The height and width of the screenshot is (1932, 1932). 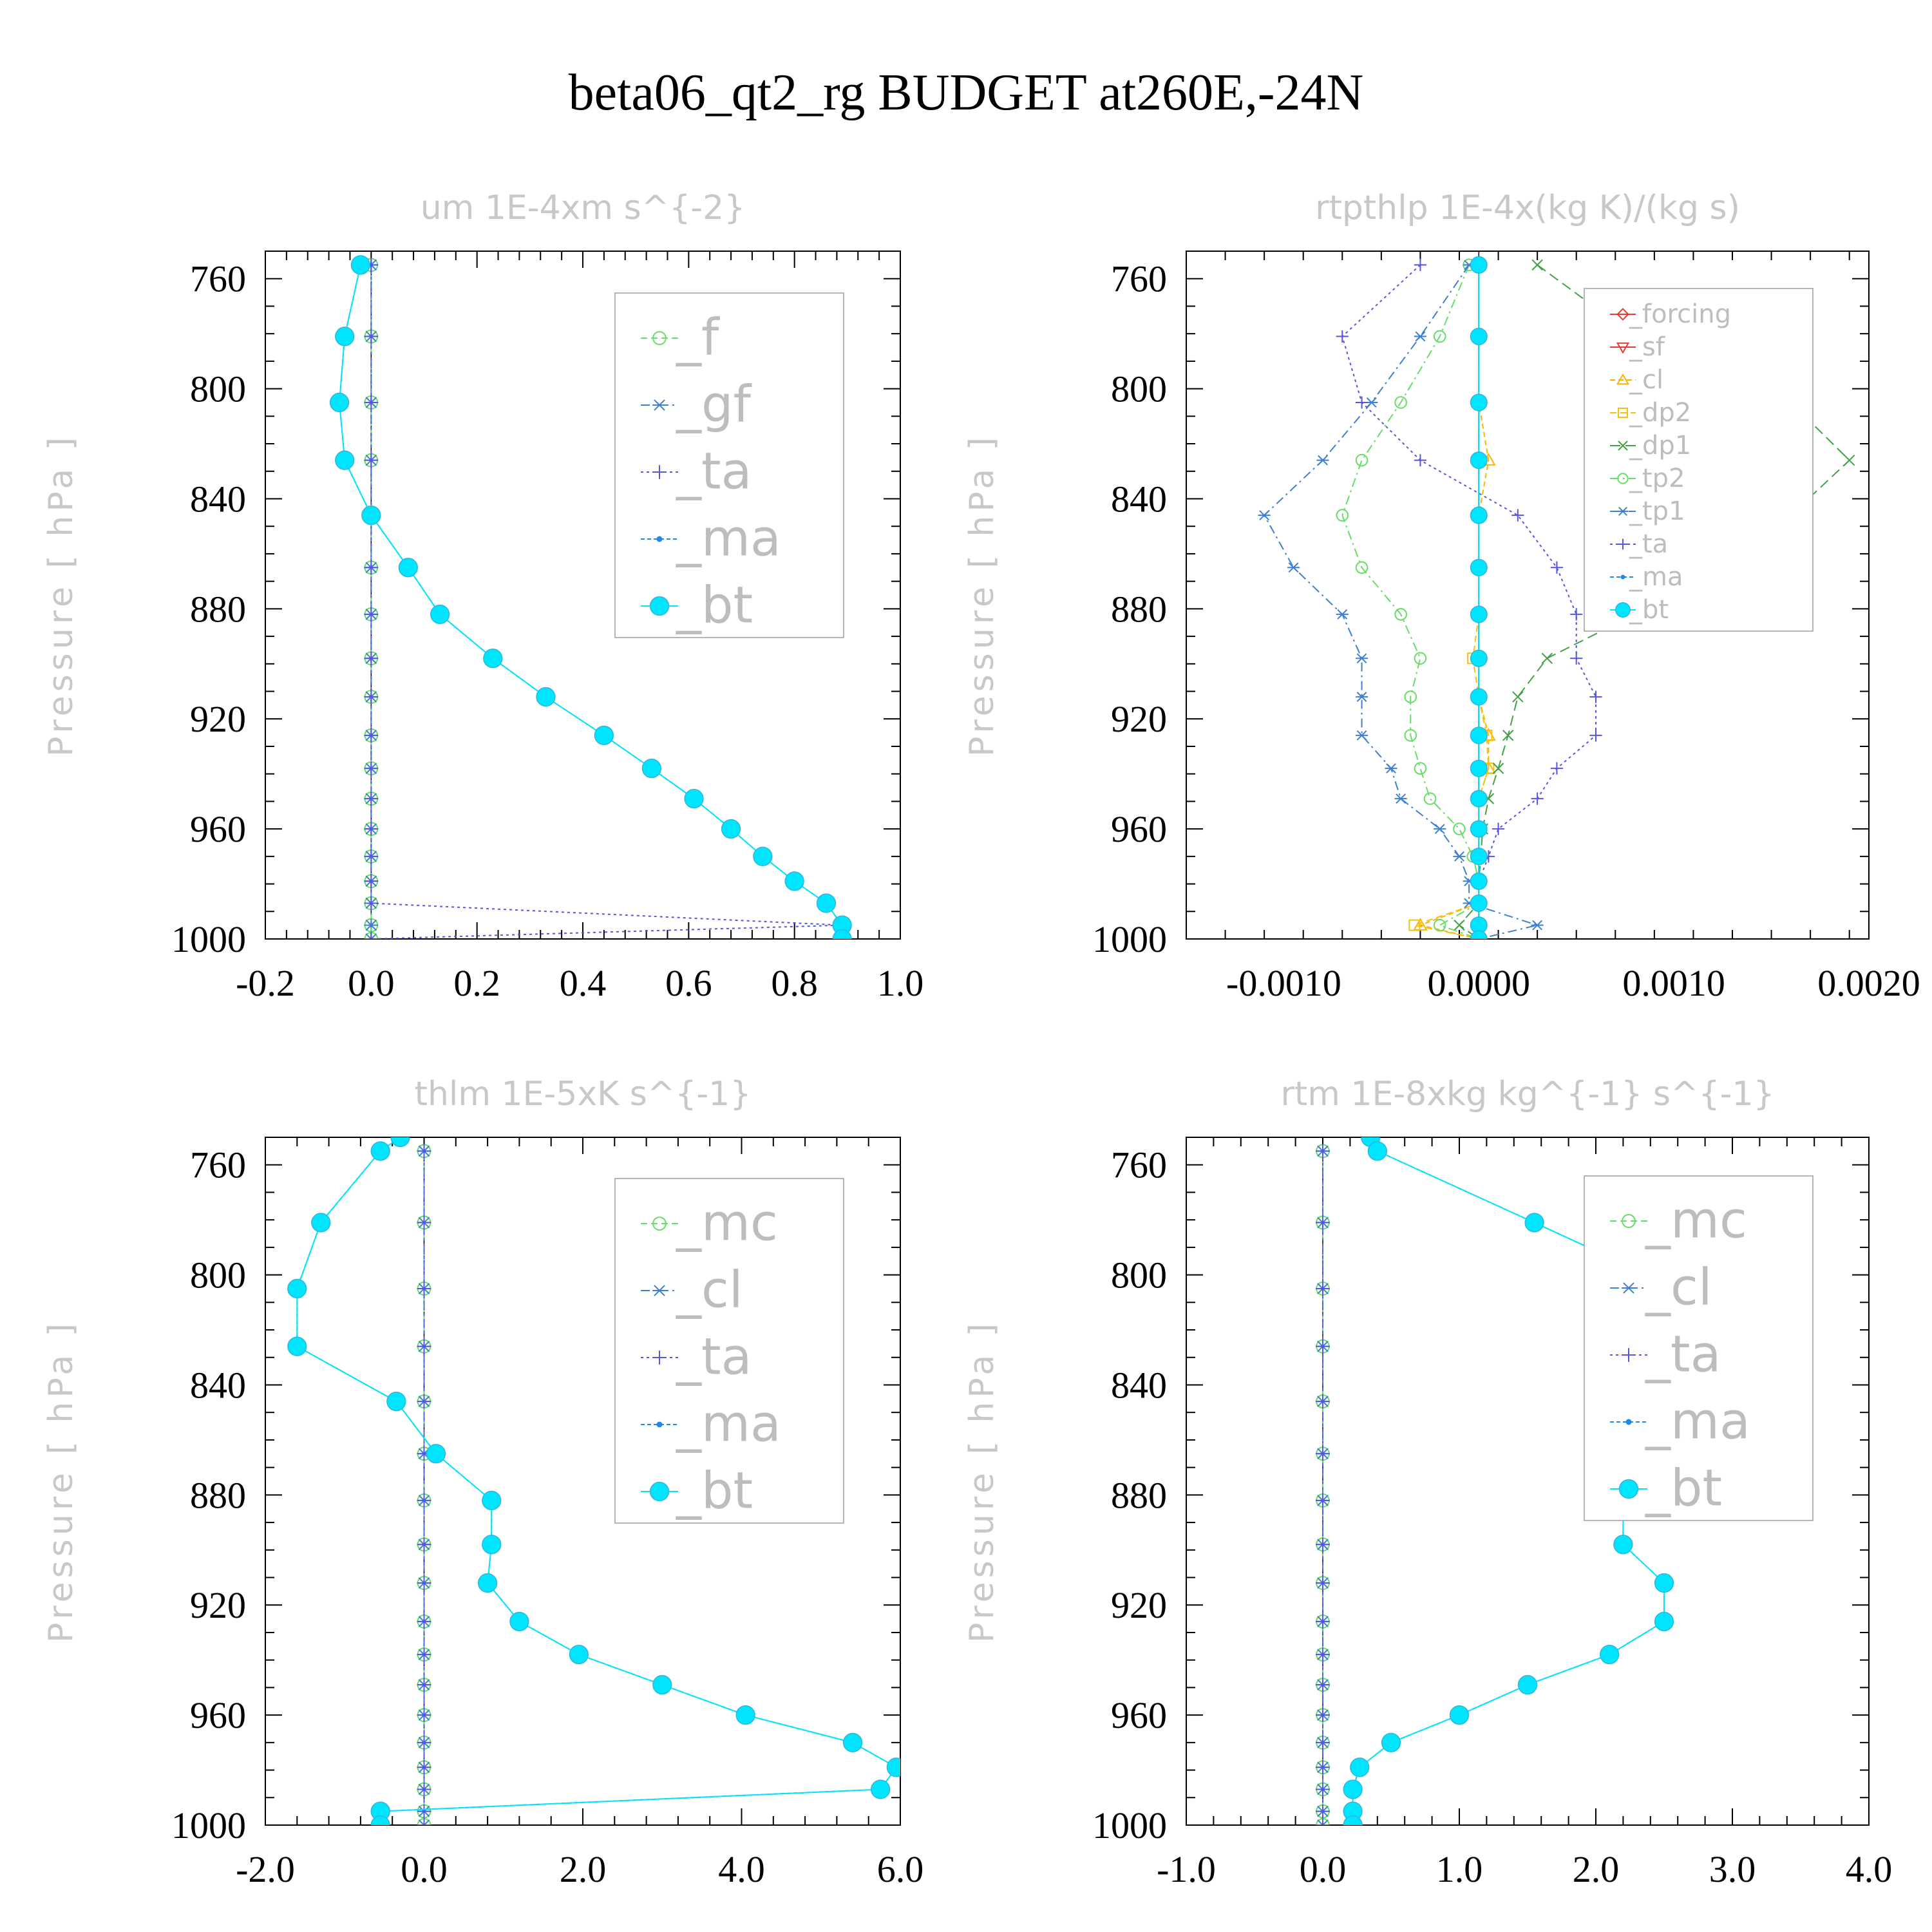 I want to click on legend-label: _gf, so click(x=714, y=405).